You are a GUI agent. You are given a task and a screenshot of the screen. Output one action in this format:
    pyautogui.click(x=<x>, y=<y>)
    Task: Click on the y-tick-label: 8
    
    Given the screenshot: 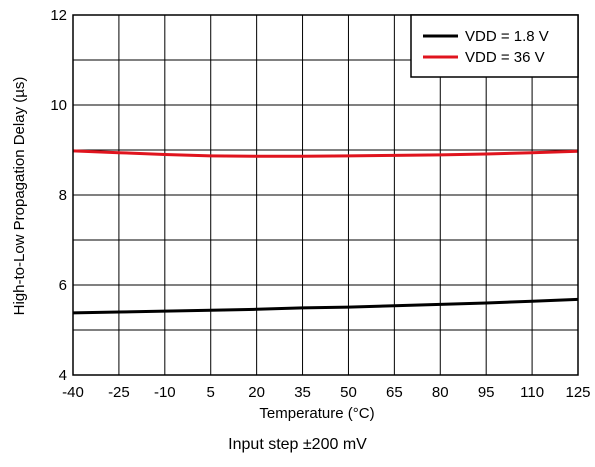 What is the action you would take?
    pyautogui.click(x=63, y=195)
    